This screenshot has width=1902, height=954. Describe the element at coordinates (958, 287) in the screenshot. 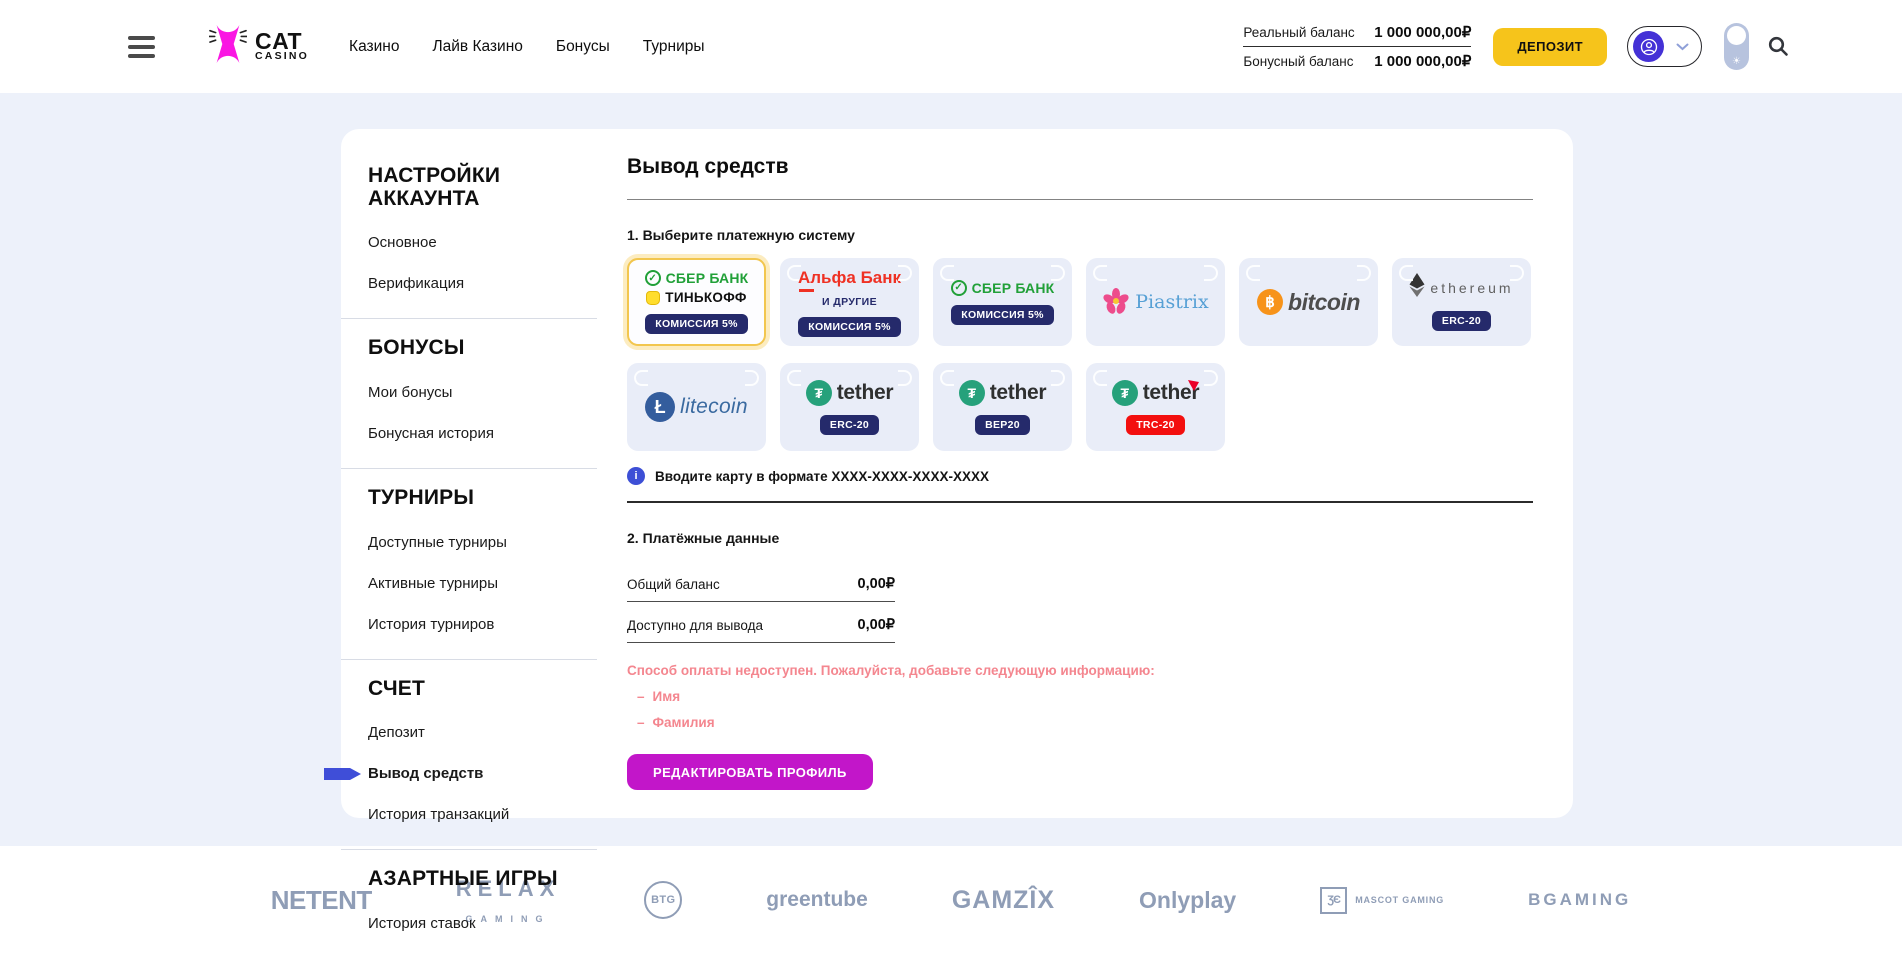

I see `sberbank-check-icon` at that location.